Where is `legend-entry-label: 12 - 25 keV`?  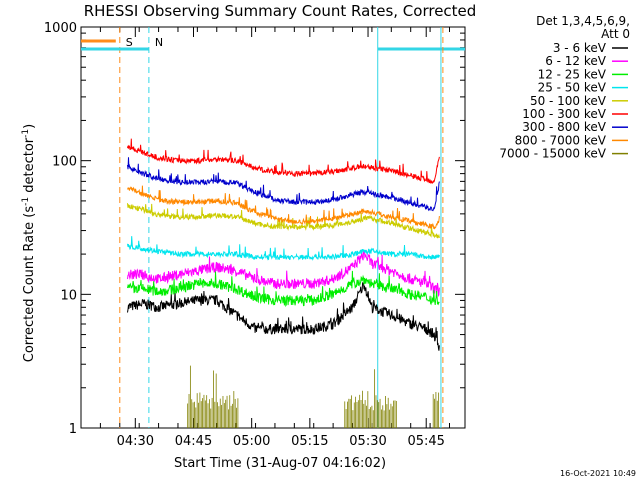 legend-entry-label: 12 - 25 keV is located at coordinates (572, 74).